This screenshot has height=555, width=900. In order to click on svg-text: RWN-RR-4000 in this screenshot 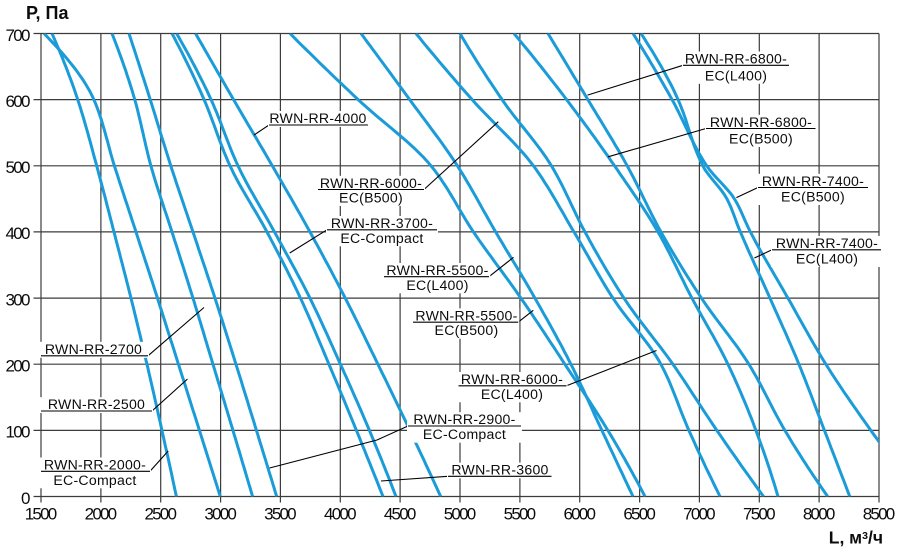, I will do `click(317, 118)`.